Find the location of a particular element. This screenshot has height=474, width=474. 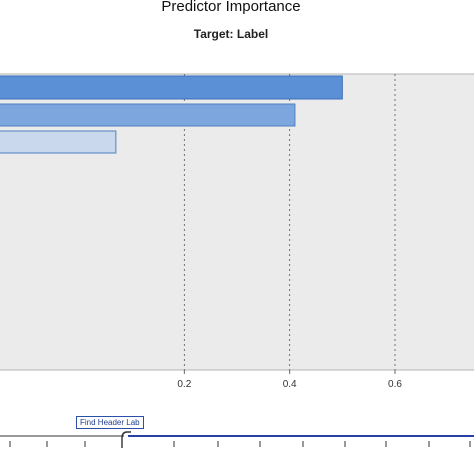

x-tick-label-0.4: 0.4 is located at coordinates (290, 384).